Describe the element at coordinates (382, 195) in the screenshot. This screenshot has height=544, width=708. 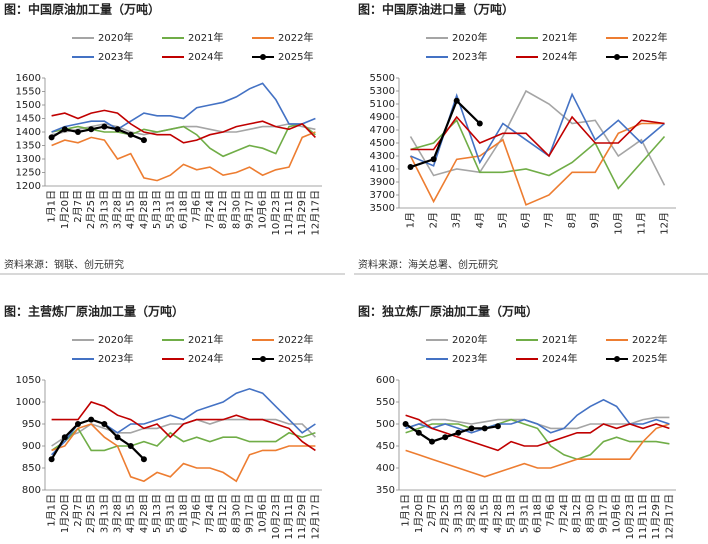
I see `y-tick-label: 3700` at that location.